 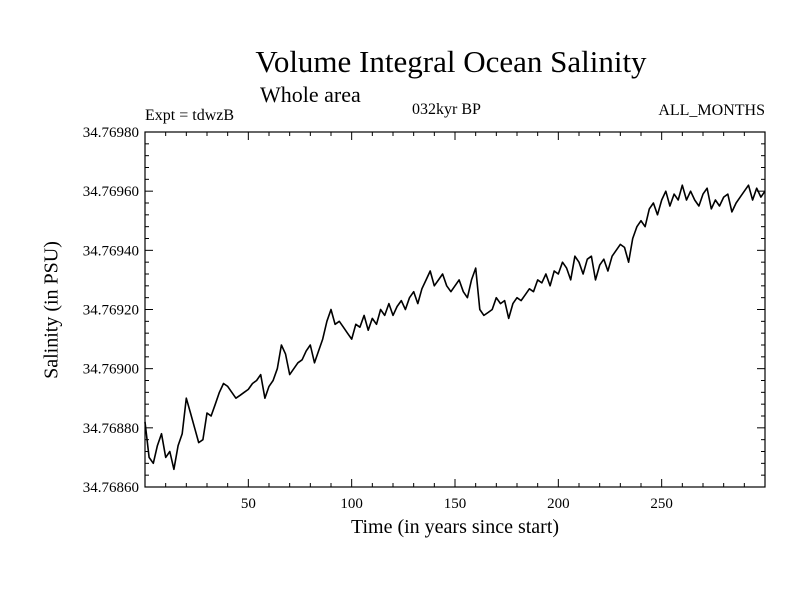 I want to click on x-axis-label: Time (in years since start), so click(x=455, y=527).